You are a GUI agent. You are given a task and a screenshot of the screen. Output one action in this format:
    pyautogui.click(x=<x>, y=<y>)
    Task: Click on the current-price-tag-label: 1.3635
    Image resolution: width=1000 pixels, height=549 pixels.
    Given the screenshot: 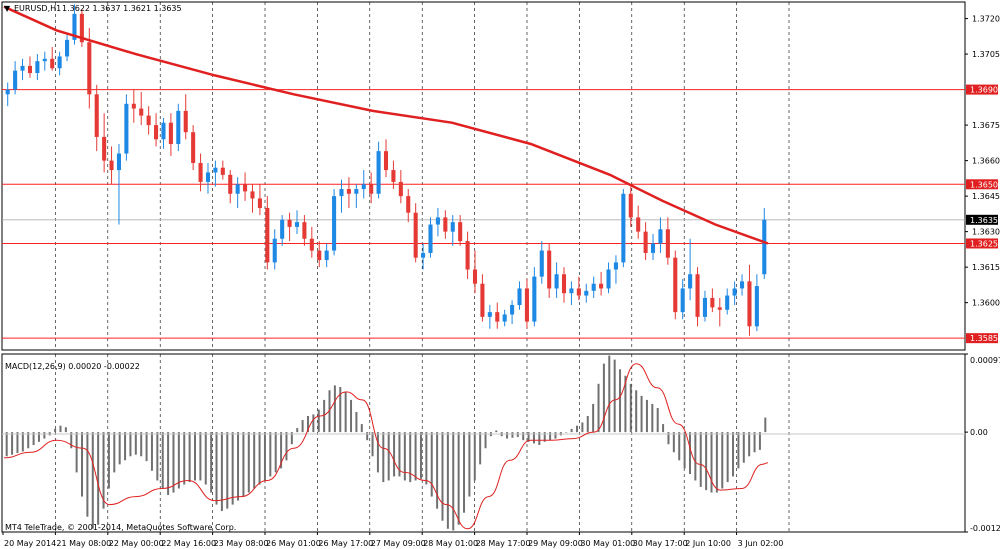 What is the action you would take?
    pyautogui.click(x=984, y=220)
    